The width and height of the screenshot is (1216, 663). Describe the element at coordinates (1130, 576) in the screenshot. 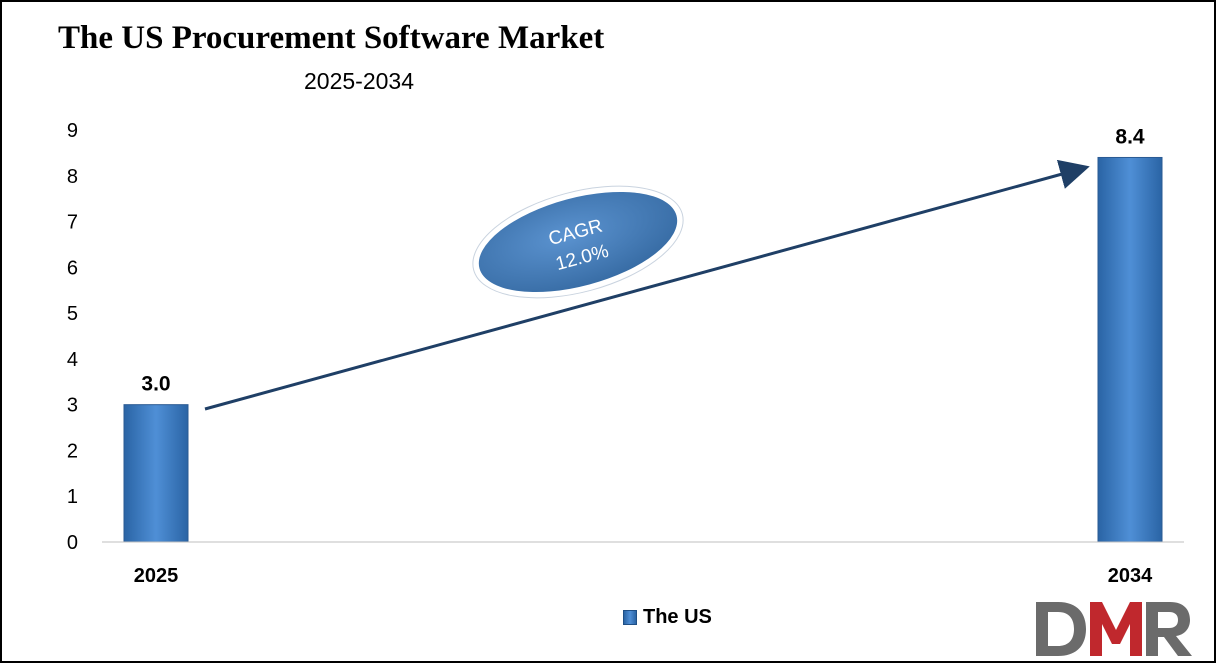

I see `x-tick-label-2034: 2034` at that location.